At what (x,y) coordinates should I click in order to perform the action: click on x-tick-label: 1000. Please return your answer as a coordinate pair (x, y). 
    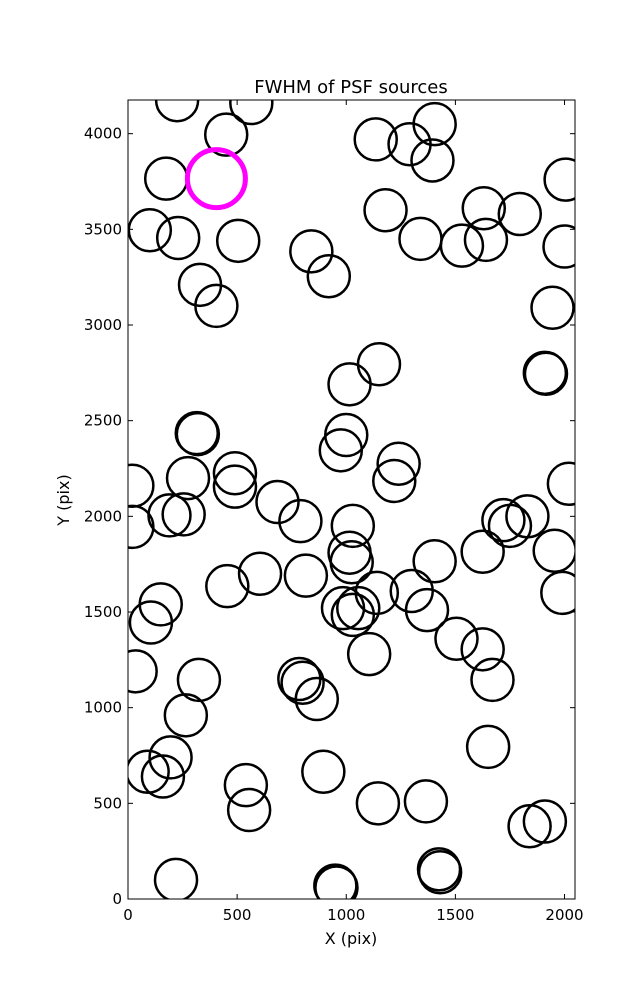
    Looking at the image, I should click on (346, 915).